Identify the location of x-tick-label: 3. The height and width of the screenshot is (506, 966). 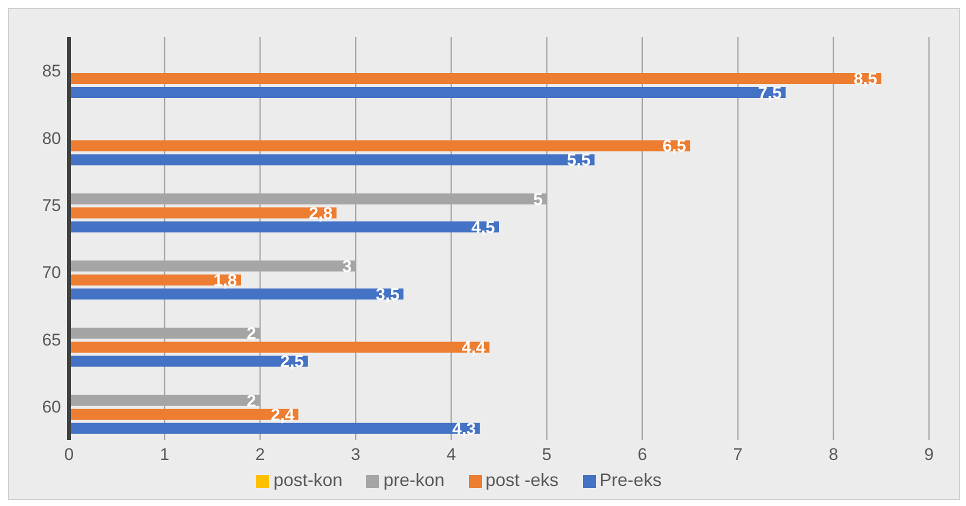
(355, 454).